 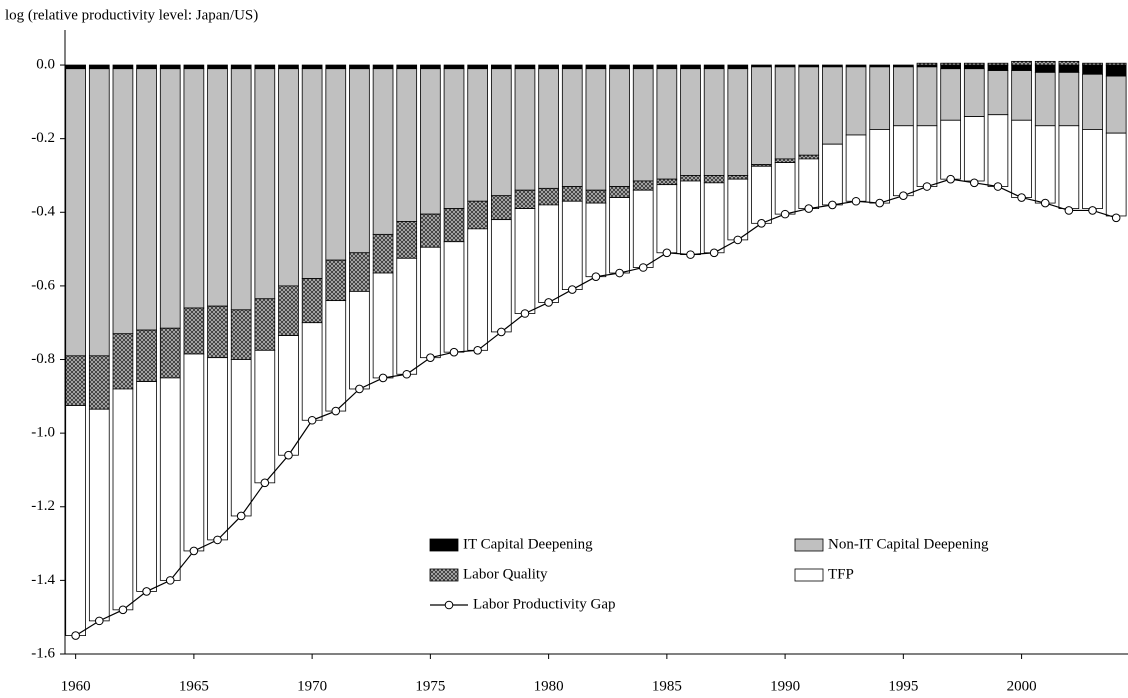 I want to click on x-tick-label: 1960, so click(x=76, y=686).